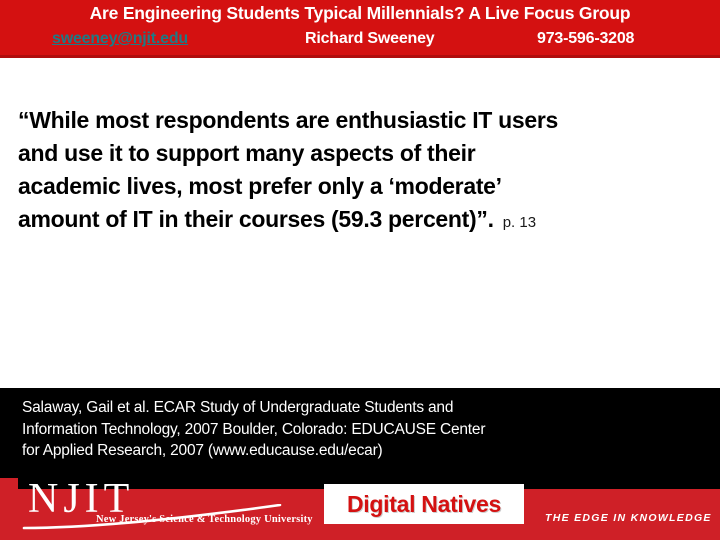 The height and width of the screenshot is (540, 720). What do you see at coordinates (369, 483) in the screenshot?
I see `footer-black-overlap` at bounding box center [369, 483].